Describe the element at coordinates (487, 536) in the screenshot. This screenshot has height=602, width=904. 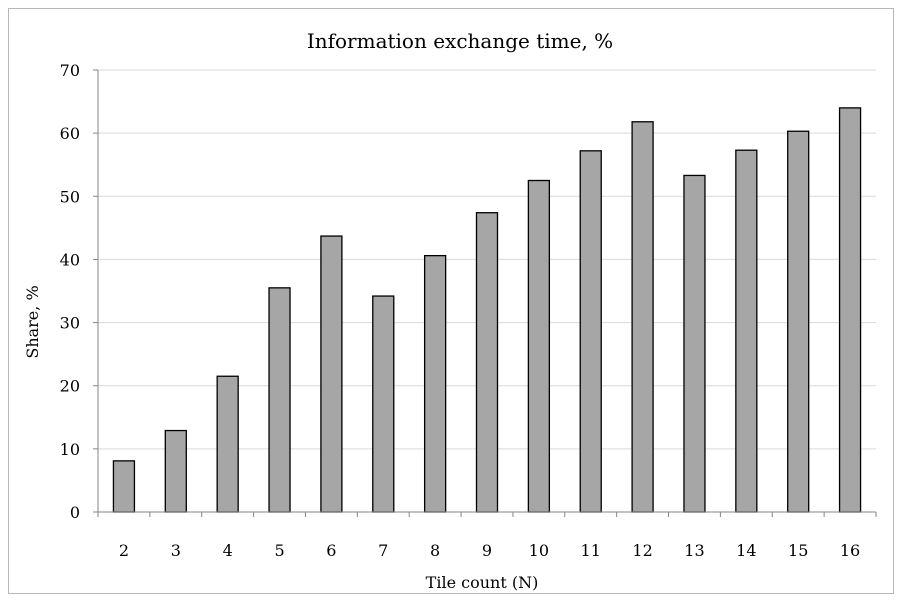
I see `x-axis-ticks: 2 3 4 5 6 7 8 9 10 11 12 13 14 15 16` at that location.